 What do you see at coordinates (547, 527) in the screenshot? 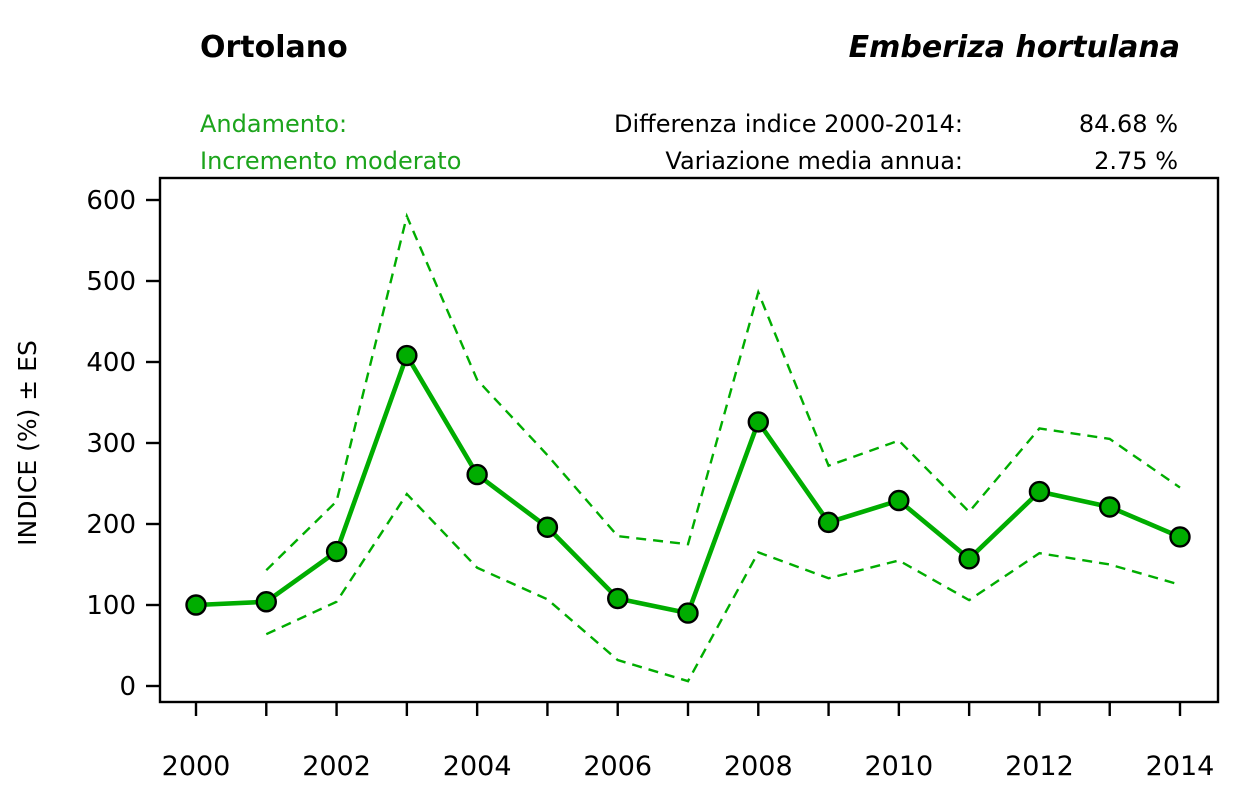
I see `data-point-2005` at bounding box center [547, 527].